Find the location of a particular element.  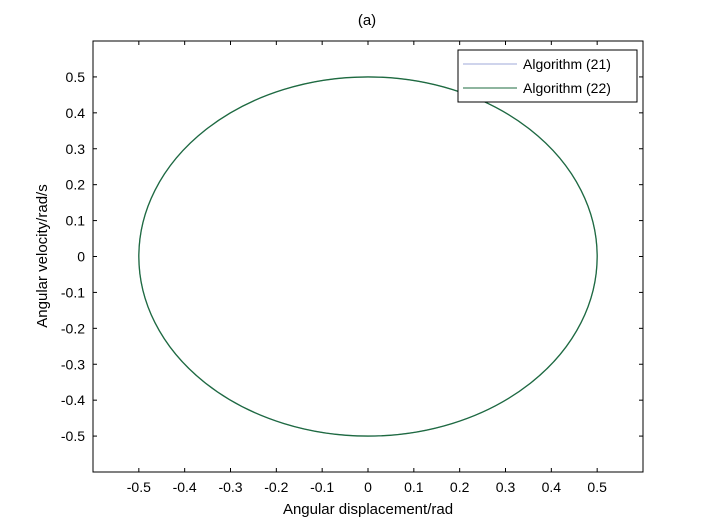

x-tick-label: -0.2 is located at coordinates (276, 487).